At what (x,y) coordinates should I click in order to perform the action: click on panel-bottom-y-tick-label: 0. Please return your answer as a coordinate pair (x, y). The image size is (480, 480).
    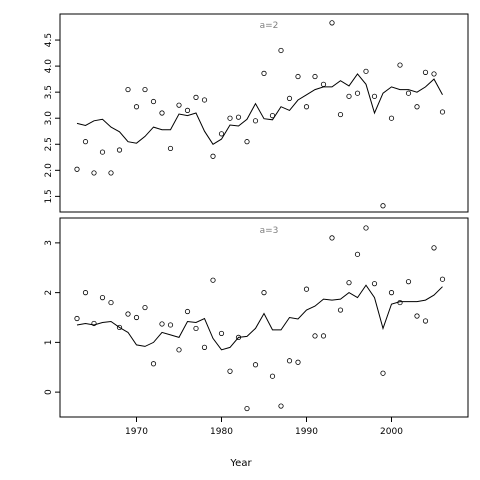
    Looking at the image, I should click on (49, 392).